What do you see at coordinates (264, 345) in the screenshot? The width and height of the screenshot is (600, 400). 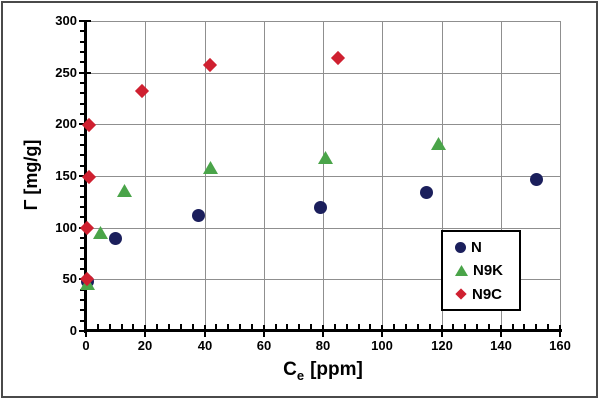 I see `x-axis-tick-label: 60` at bounding box center [264, 345].